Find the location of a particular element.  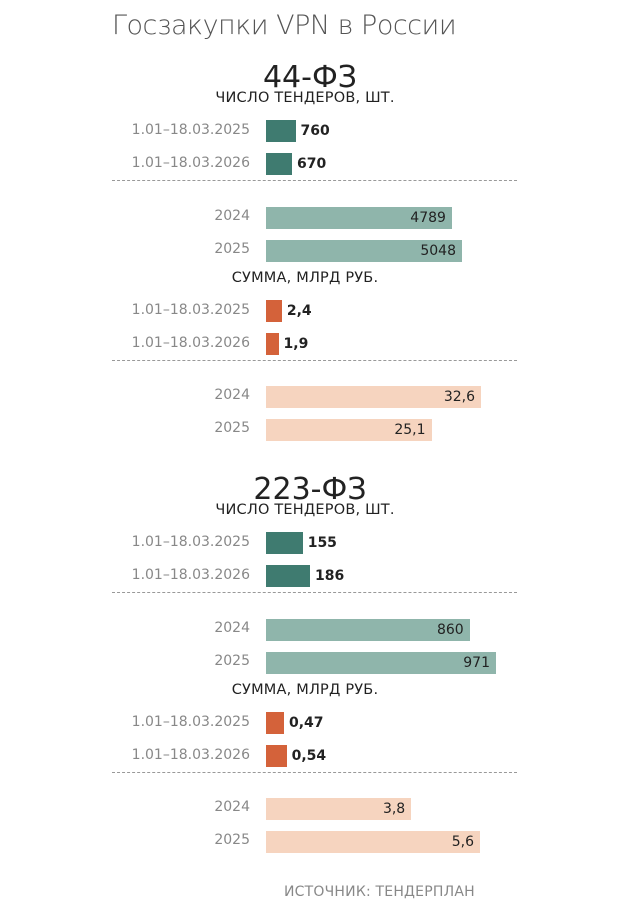

bar-value-label: 32,6 is located at coordinates (459, 397).